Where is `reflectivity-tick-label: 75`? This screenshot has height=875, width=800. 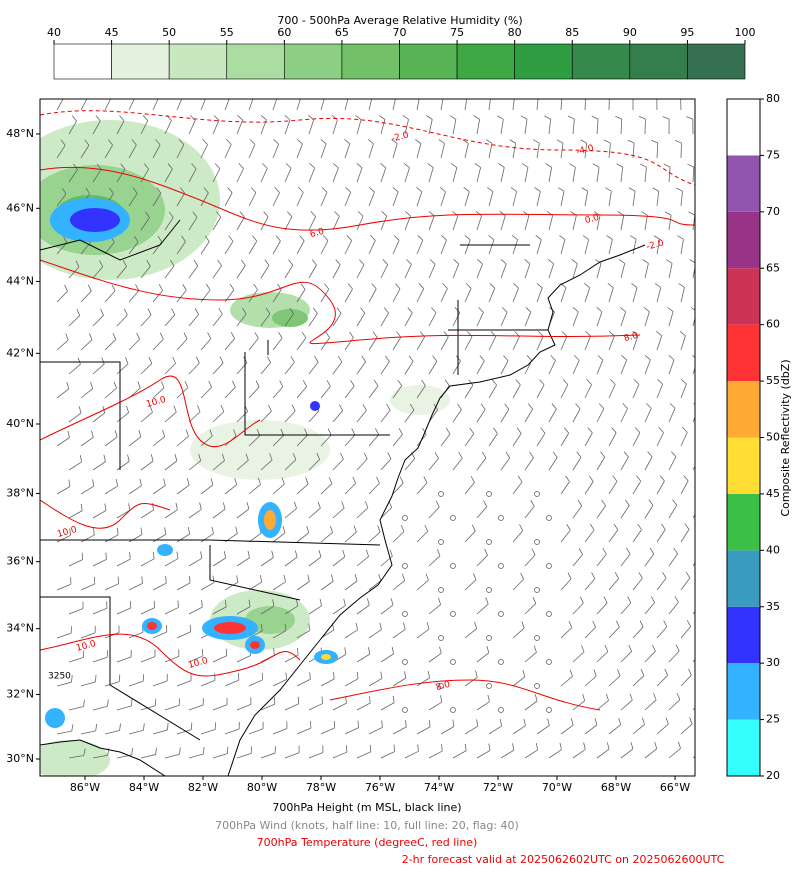 reflectivity-tick-label: 75 is located at coordinates (773, 154).